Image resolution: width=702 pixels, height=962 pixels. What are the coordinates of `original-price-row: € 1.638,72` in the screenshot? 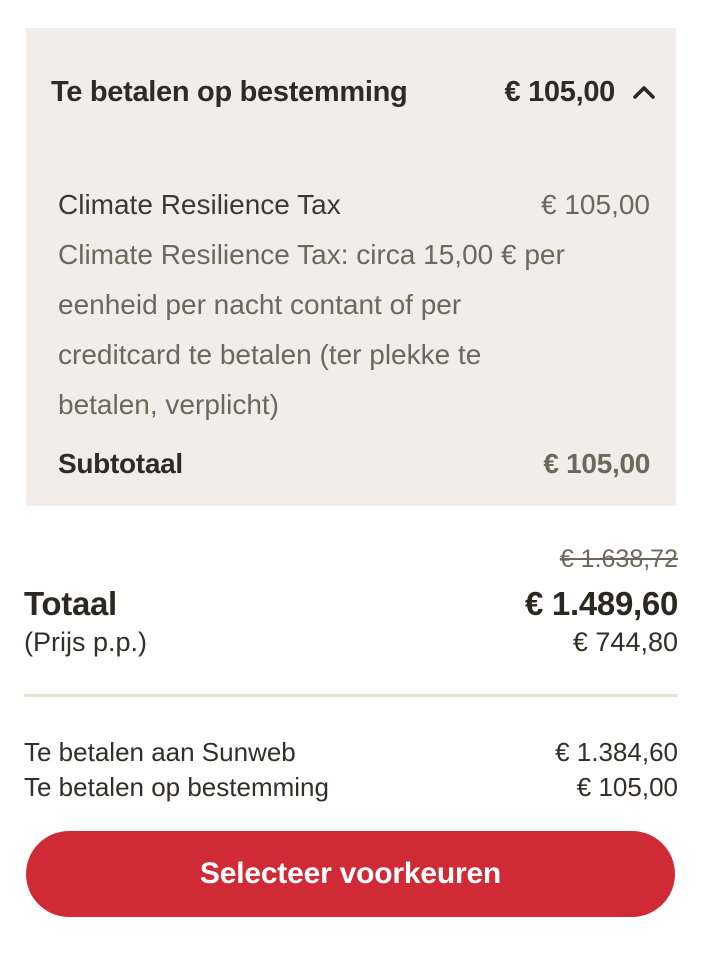 It's located at (351, 561).